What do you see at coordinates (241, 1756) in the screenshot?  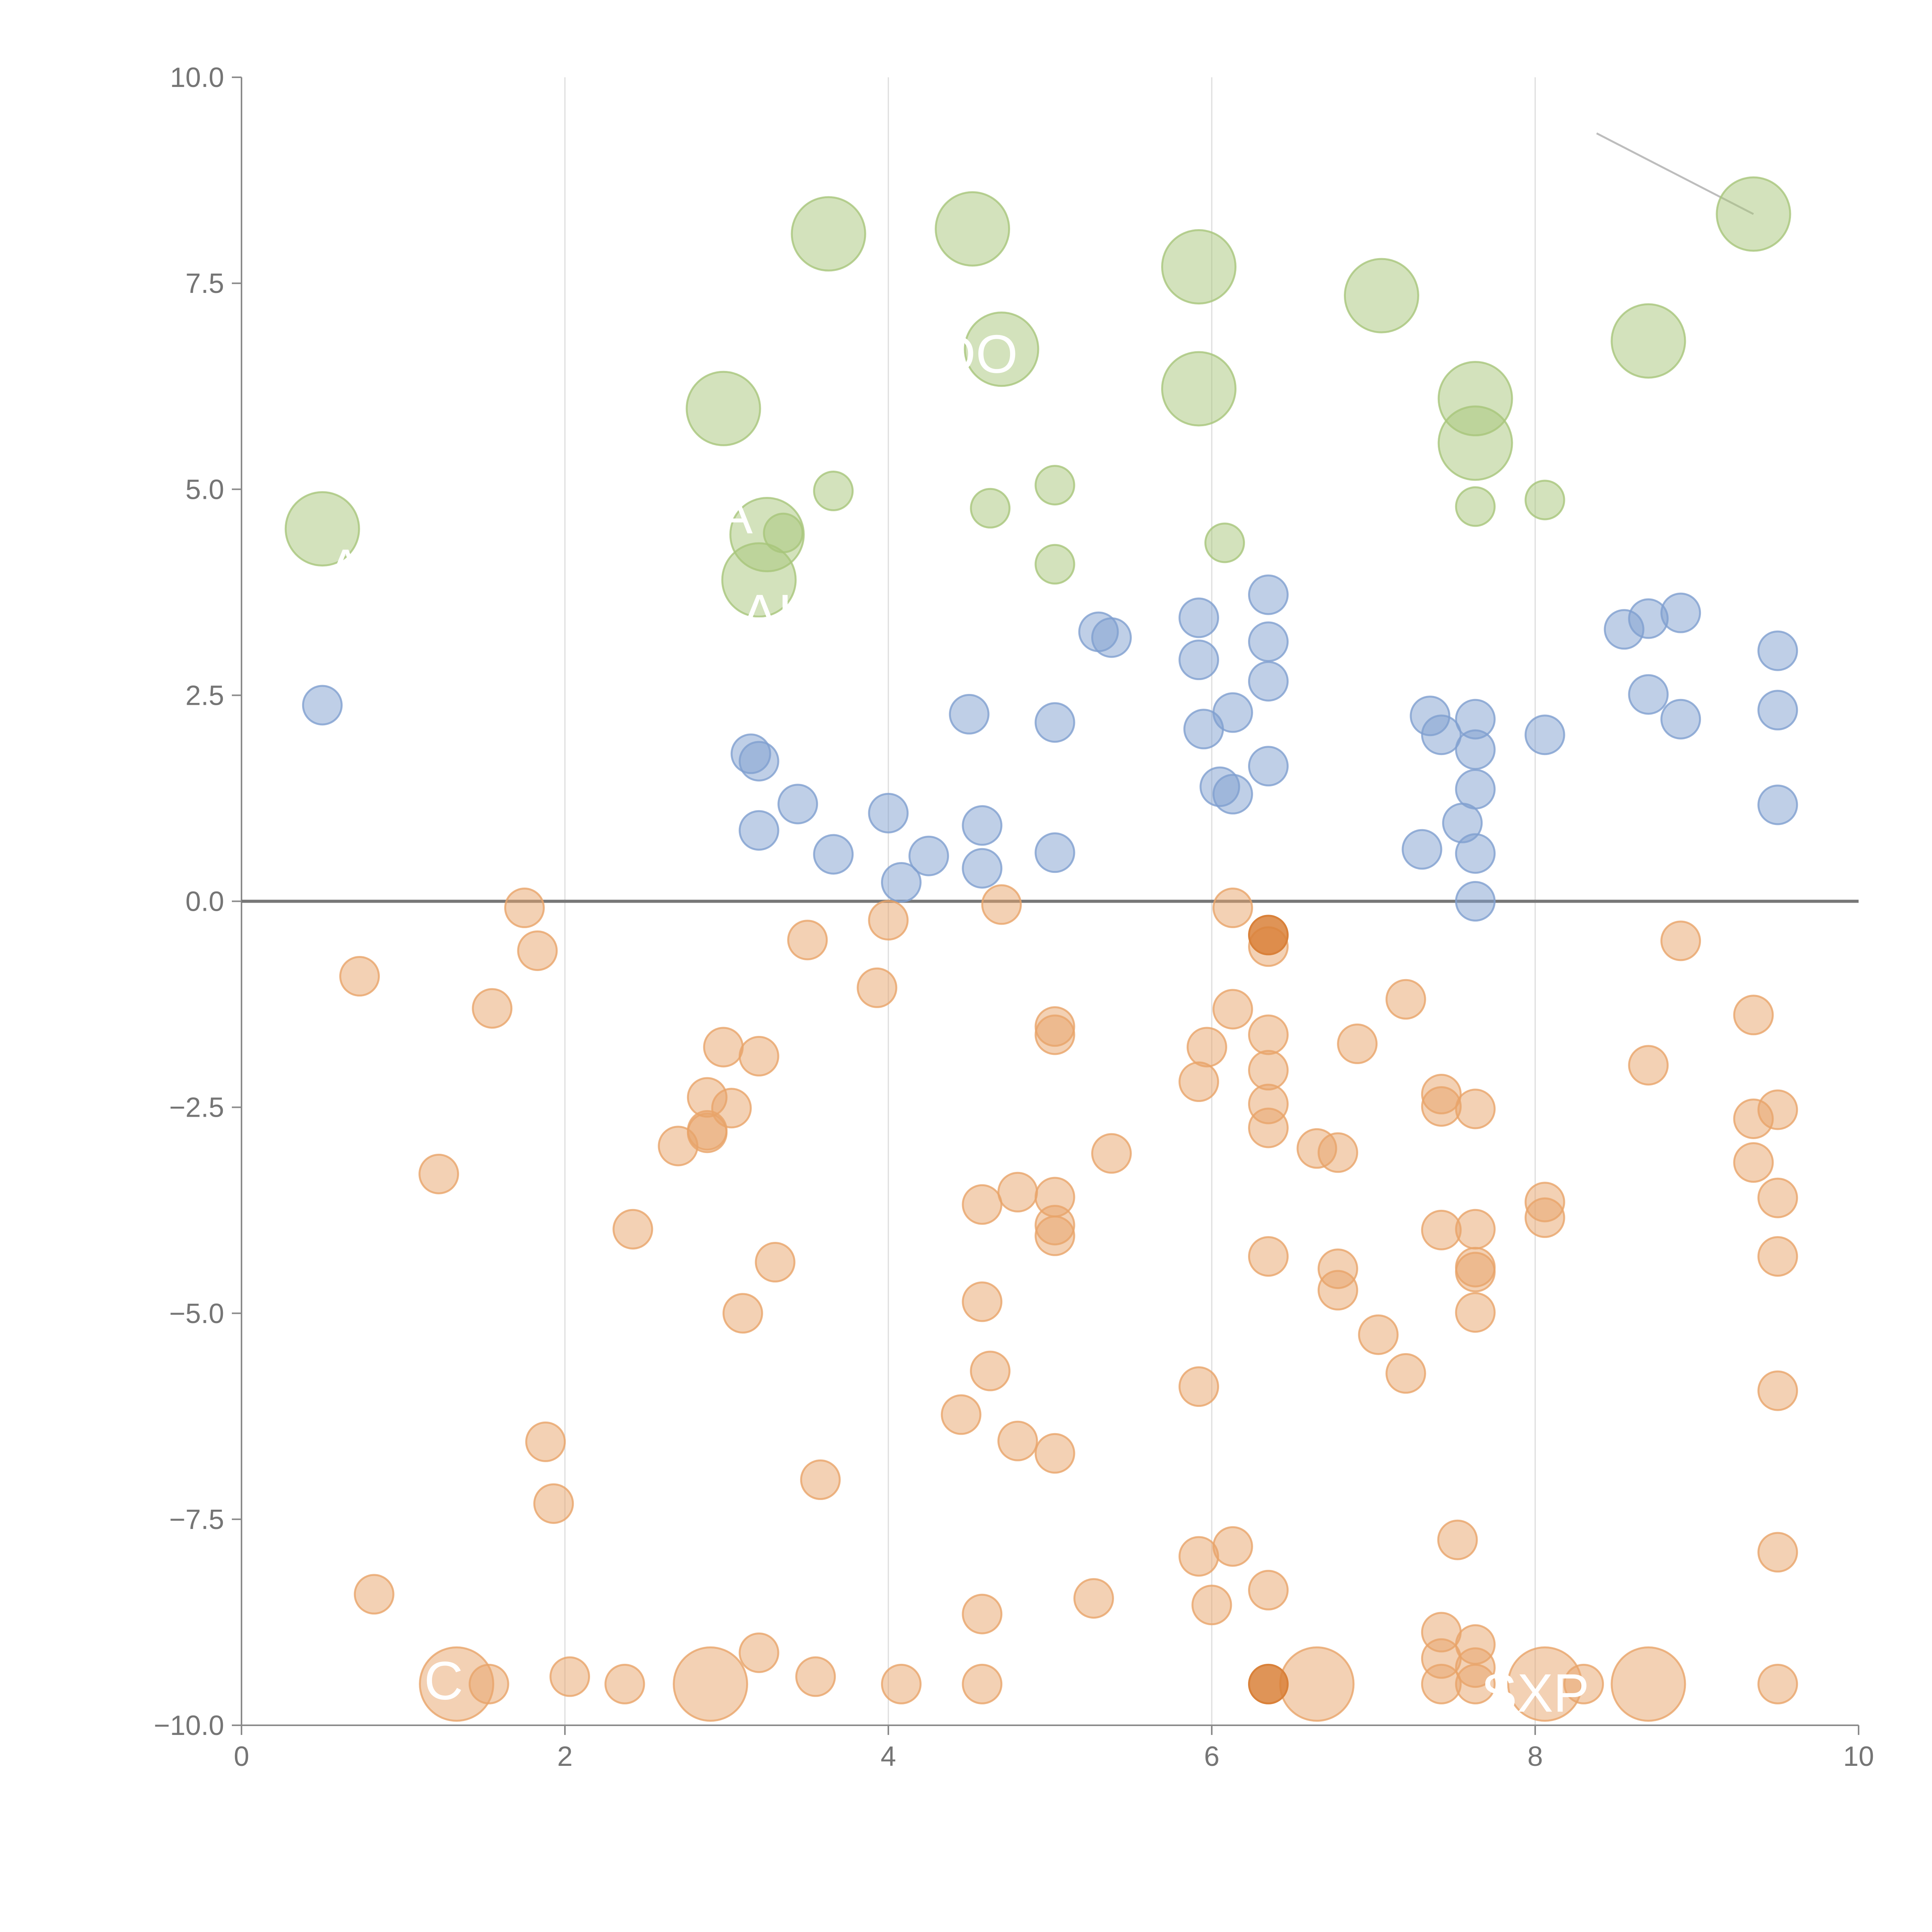 I see `x-tick-label: 0` at bounding box center [241, 1756].